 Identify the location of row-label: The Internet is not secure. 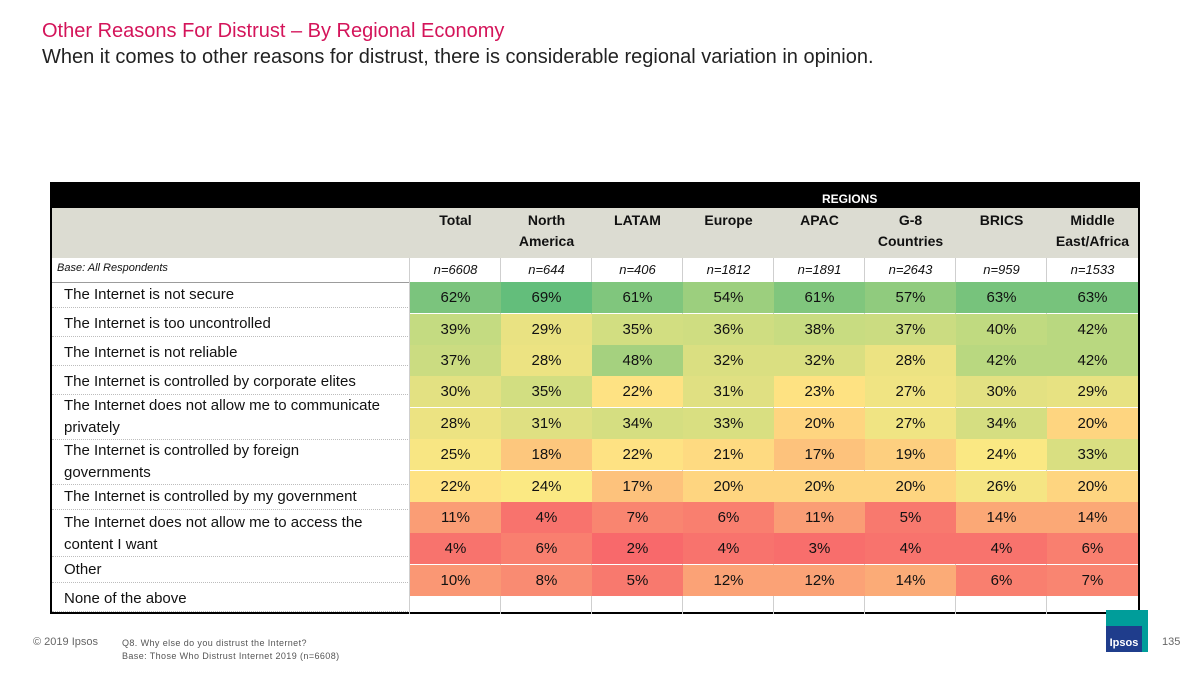
(239, 295).